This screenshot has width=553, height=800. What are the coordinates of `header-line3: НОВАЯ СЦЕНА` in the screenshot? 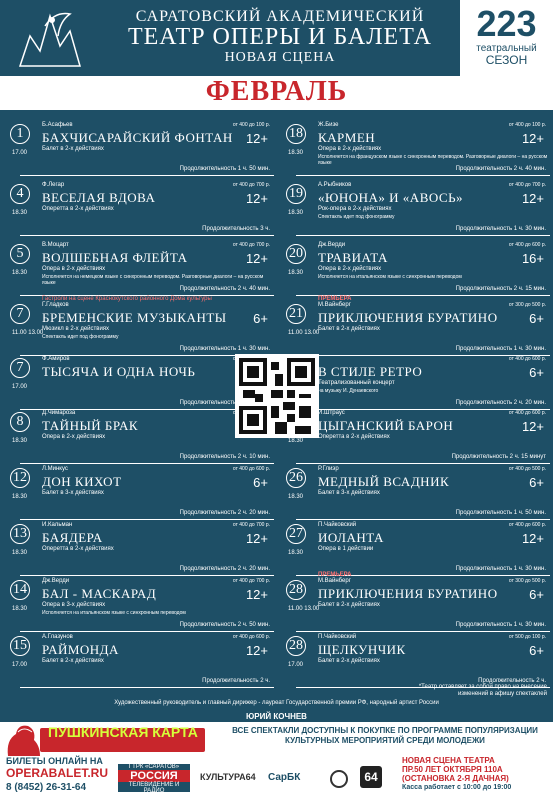 It's located at (280, 57).